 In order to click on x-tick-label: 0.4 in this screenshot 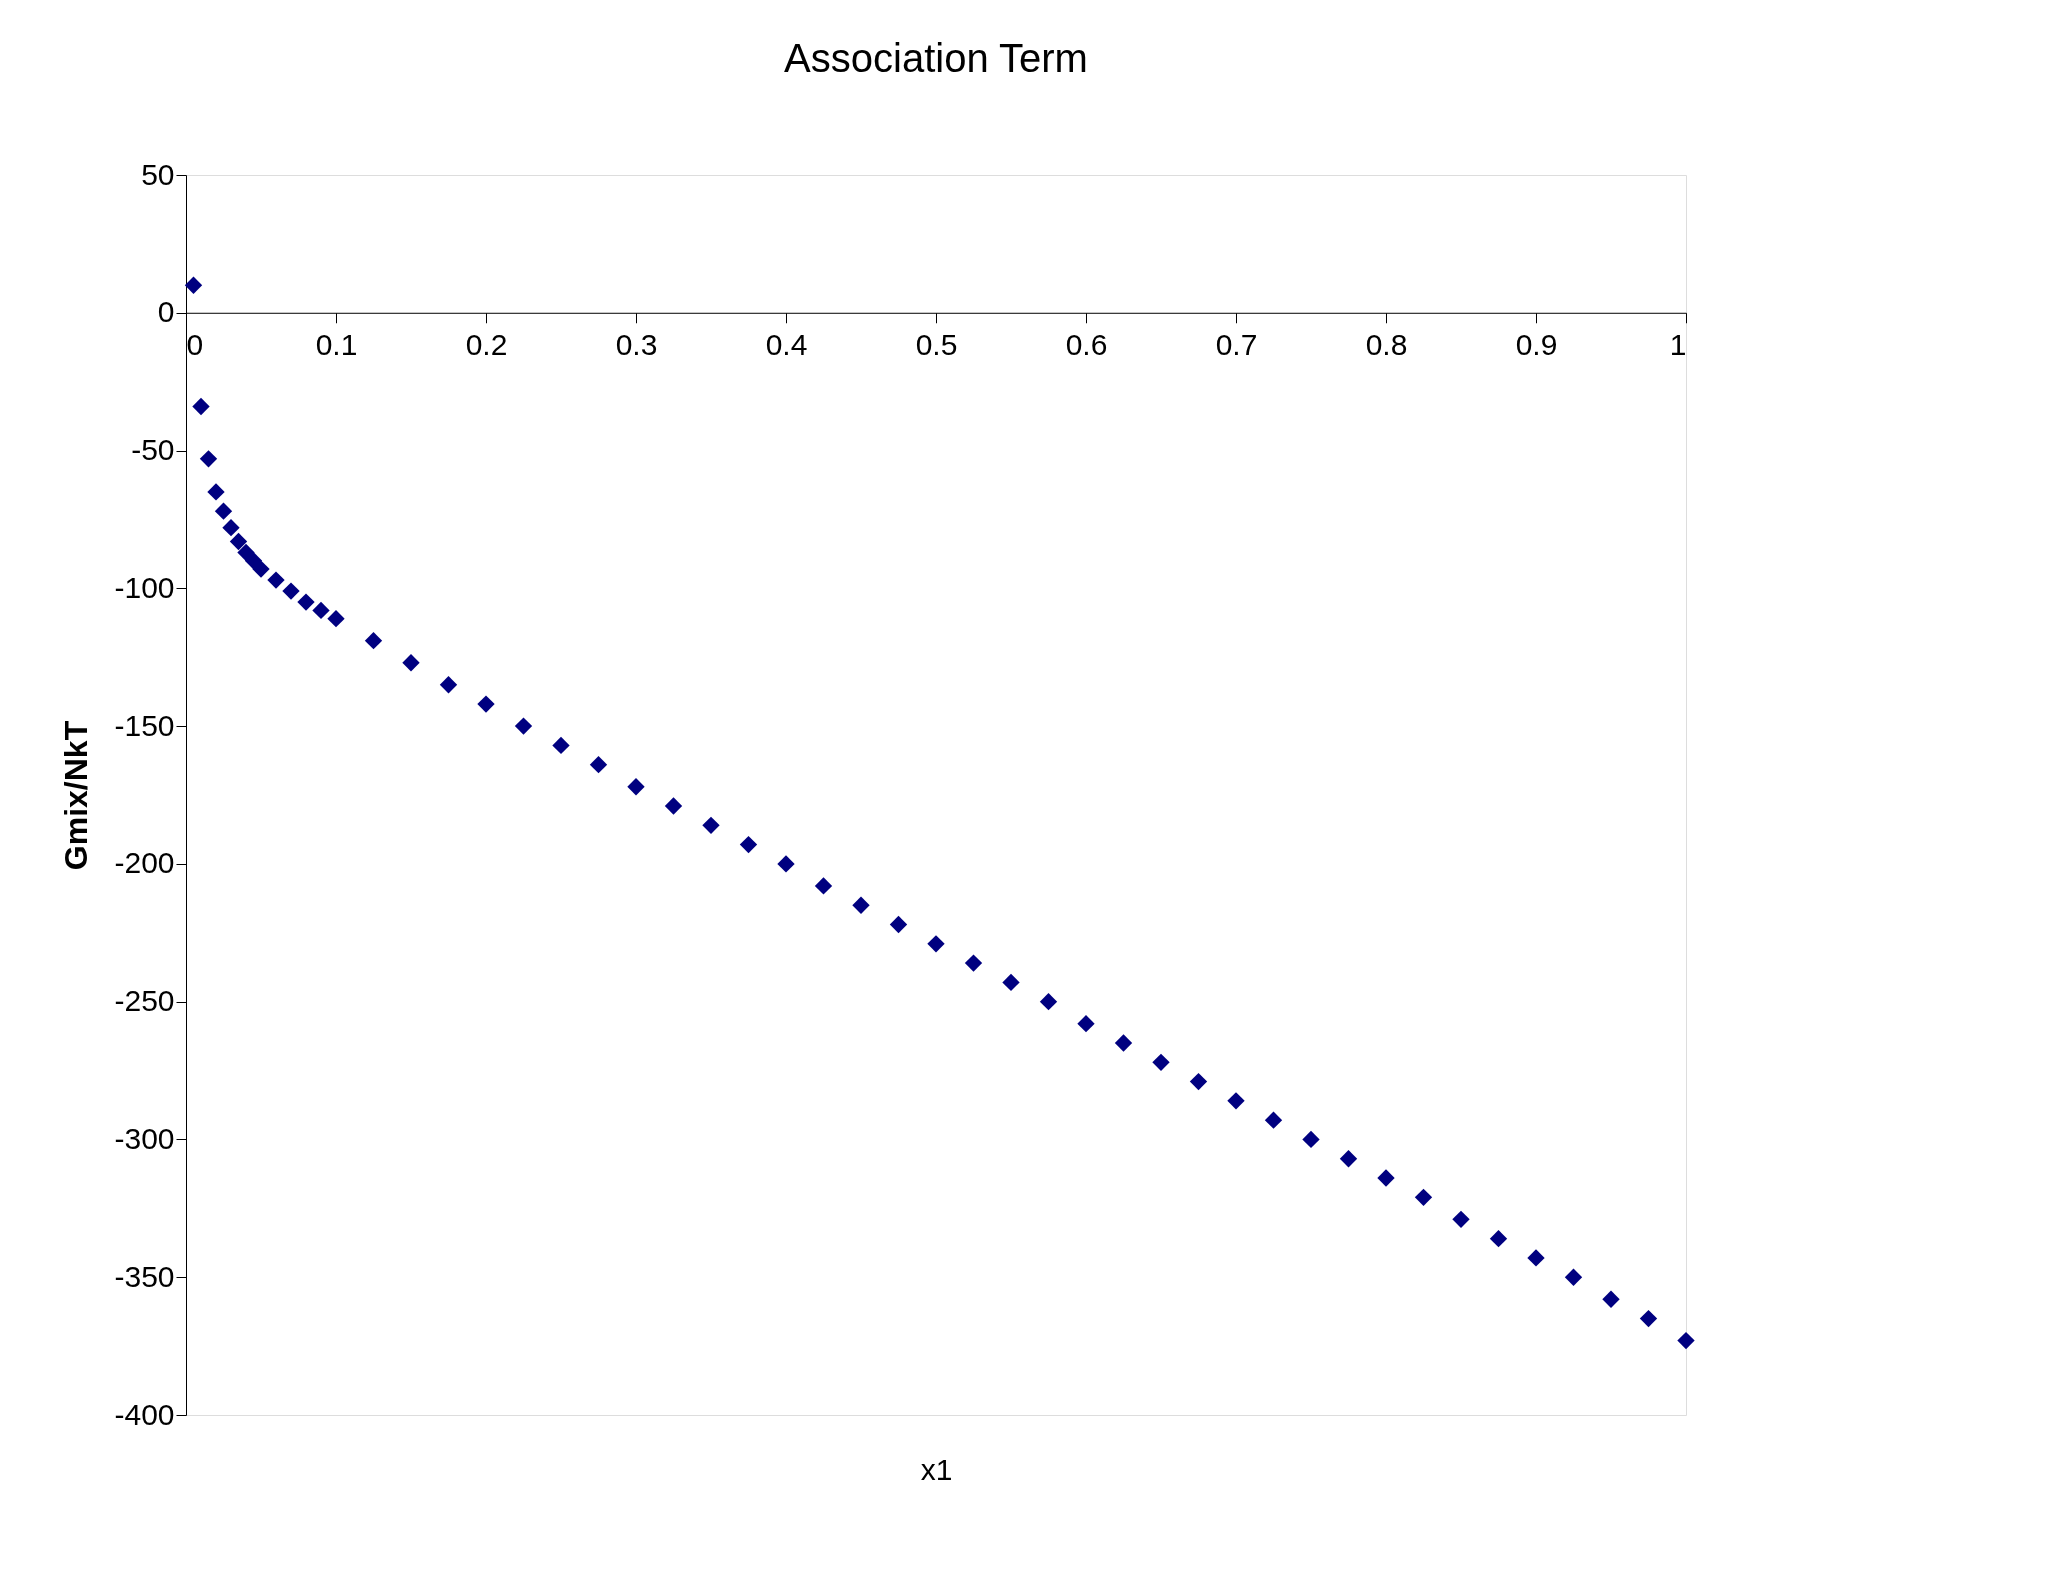, I will do `click(786, 345)`.